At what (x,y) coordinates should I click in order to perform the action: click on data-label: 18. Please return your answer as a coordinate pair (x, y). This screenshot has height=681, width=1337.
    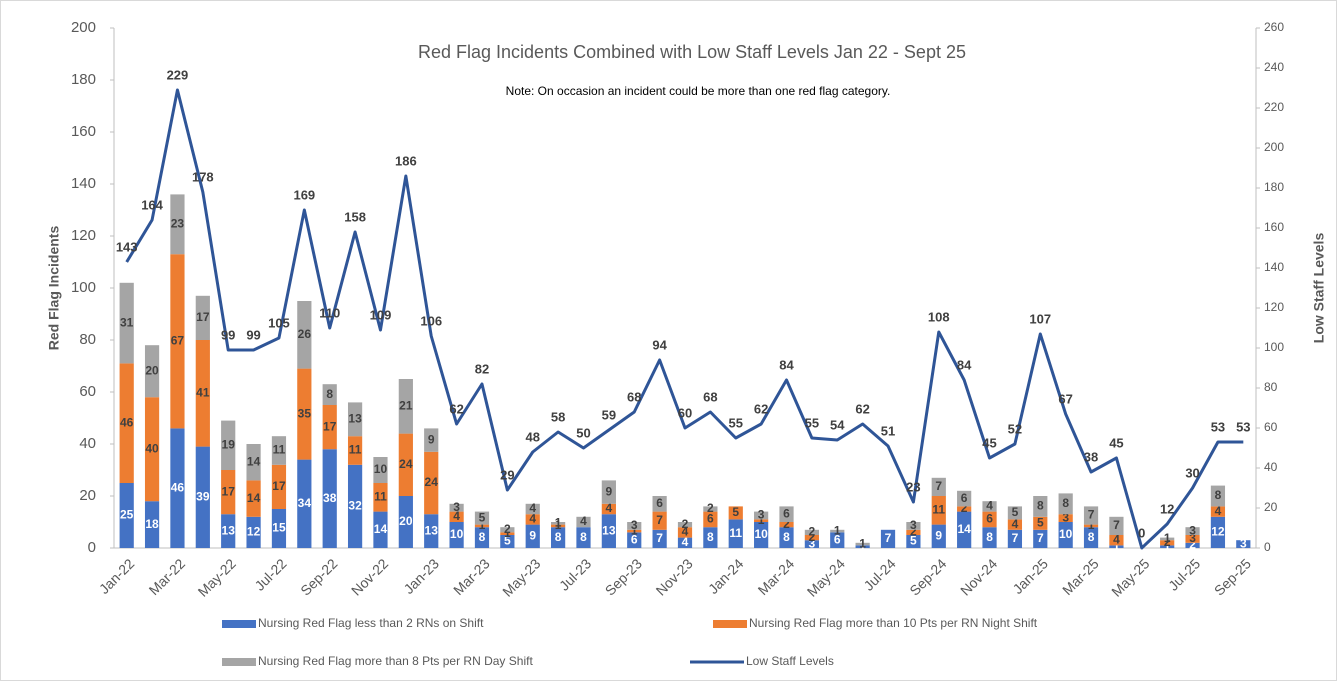
    Looking at the image, I should click on (152, 524).